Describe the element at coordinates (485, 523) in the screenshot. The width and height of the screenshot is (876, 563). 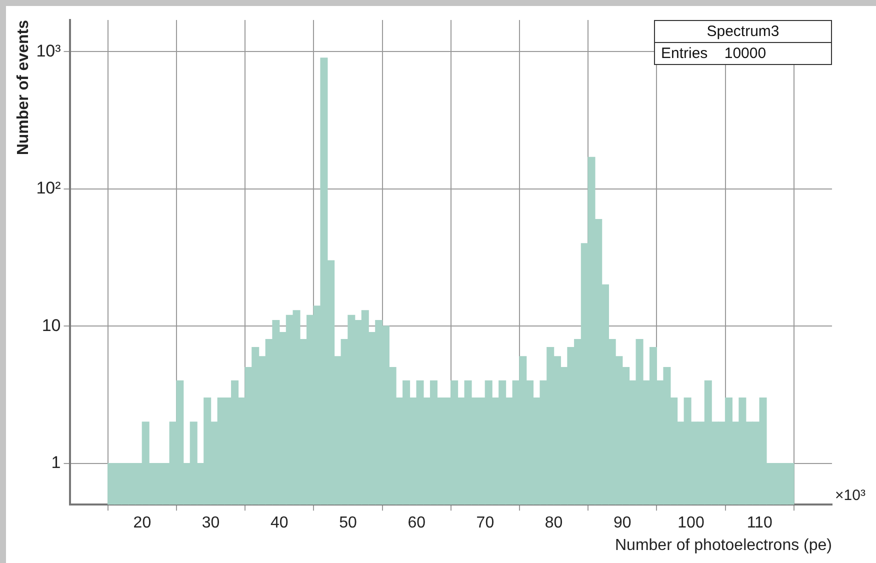
I see `x-tick-label: 70` at that location.